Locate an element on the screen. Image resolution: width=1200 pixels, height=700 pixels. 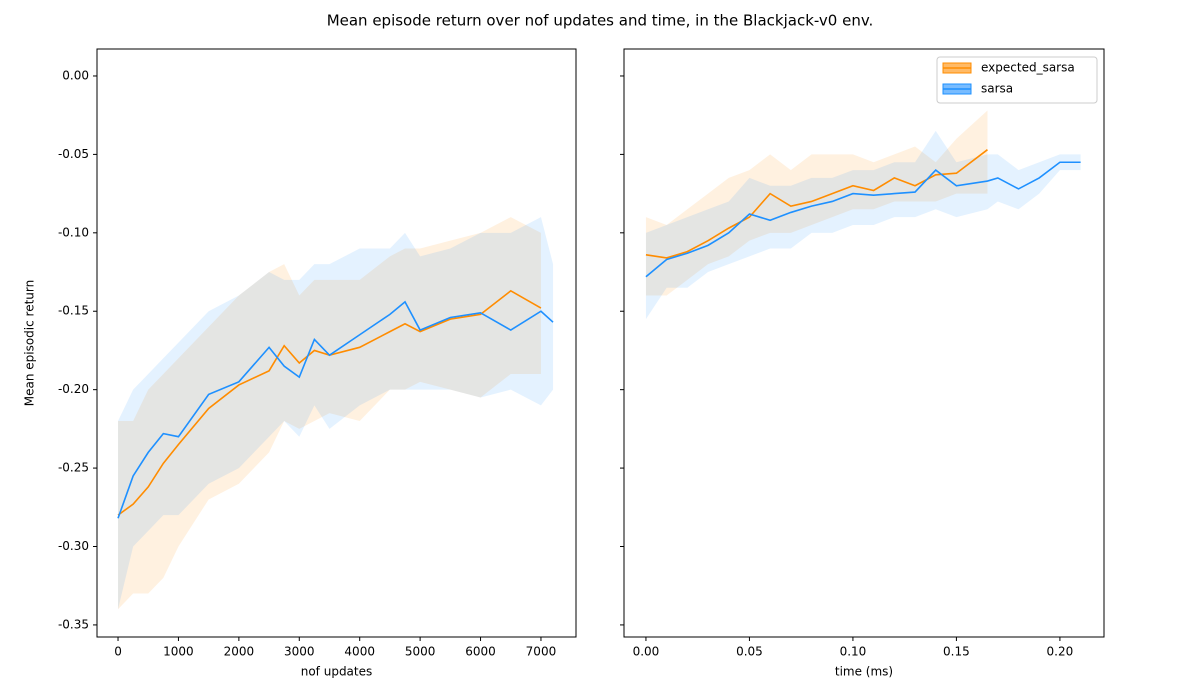
x-axis-label: nof updates is located at coordinates (337, 672).